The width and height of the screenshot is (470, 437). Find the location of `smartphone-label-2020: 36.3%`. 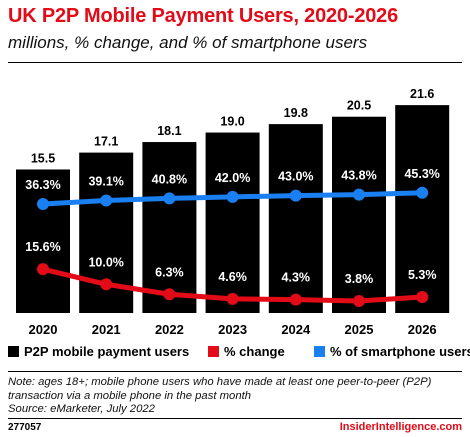

smartphone-label-2020: 36.3% is located at coordinates (42, 185).